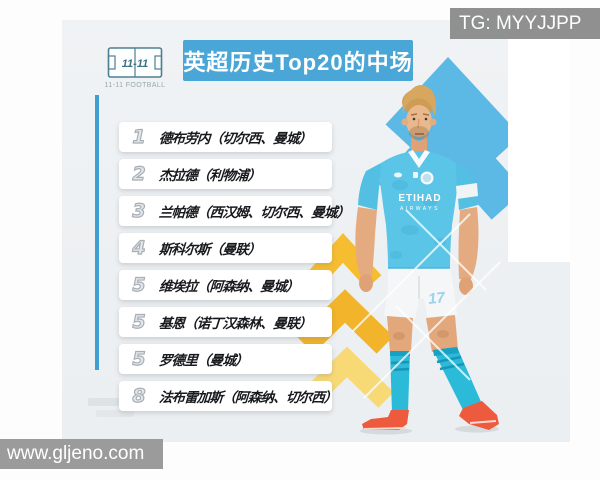  I want to click on watermark-bottom-left: www.gljeno.com, so click(81, 454).